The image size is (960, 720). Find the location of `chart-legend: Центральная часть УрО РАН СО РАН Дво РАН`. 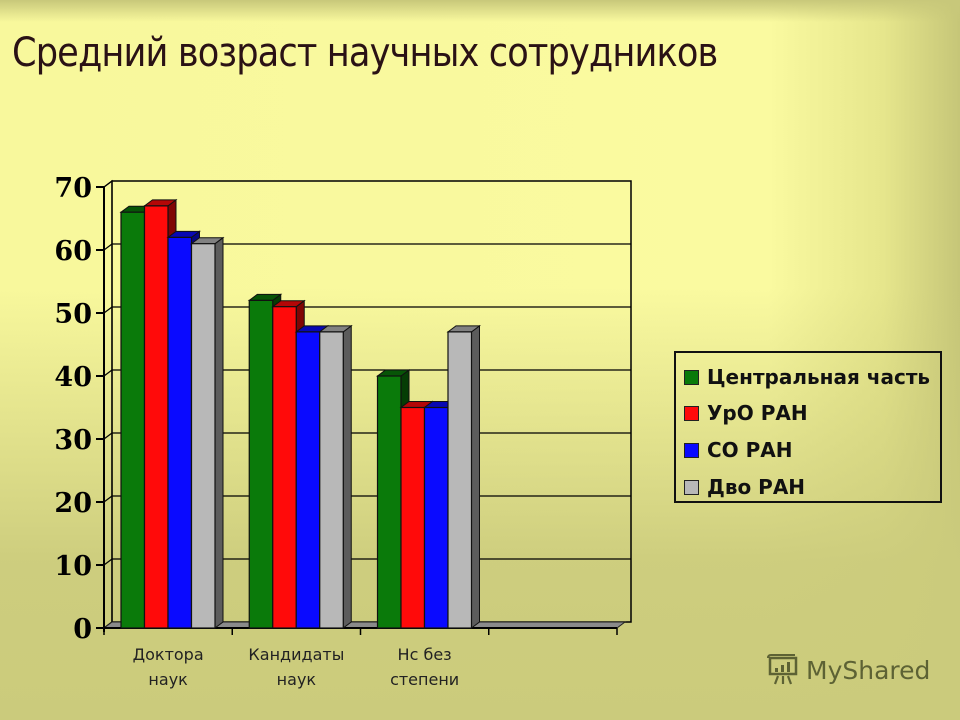

chart-legend: Центральная часть УрО РАН СО РАН Дво РАН is located at coordinates (808, 427).